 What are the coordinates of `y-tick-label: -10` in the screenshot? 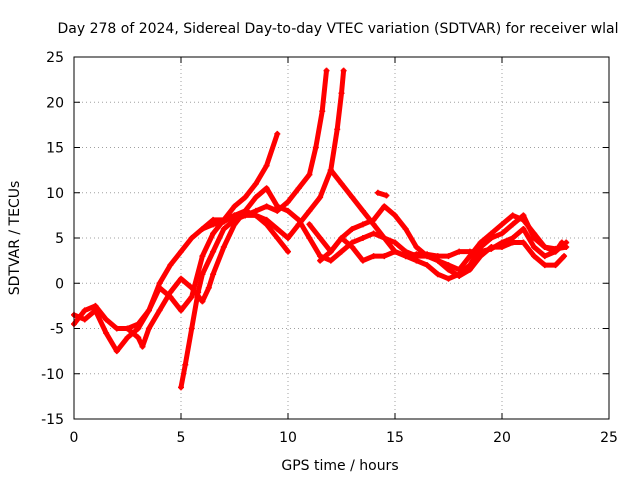 It's located at (52, 375).